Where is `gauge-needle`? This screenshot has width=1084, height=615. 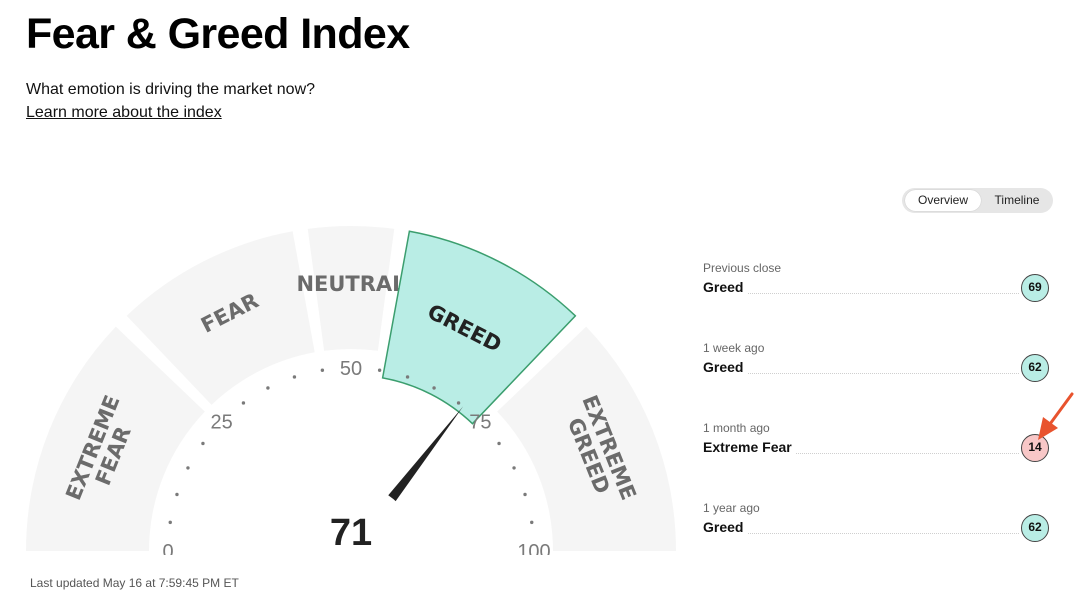 gauge-needle is located at coordinates (416, 466).